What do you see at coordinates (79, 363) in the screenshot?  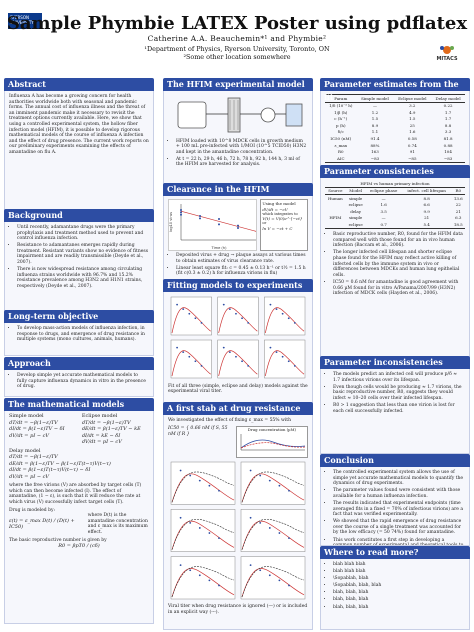 I see `section-title: Approach` at bounding box center [79, 363].